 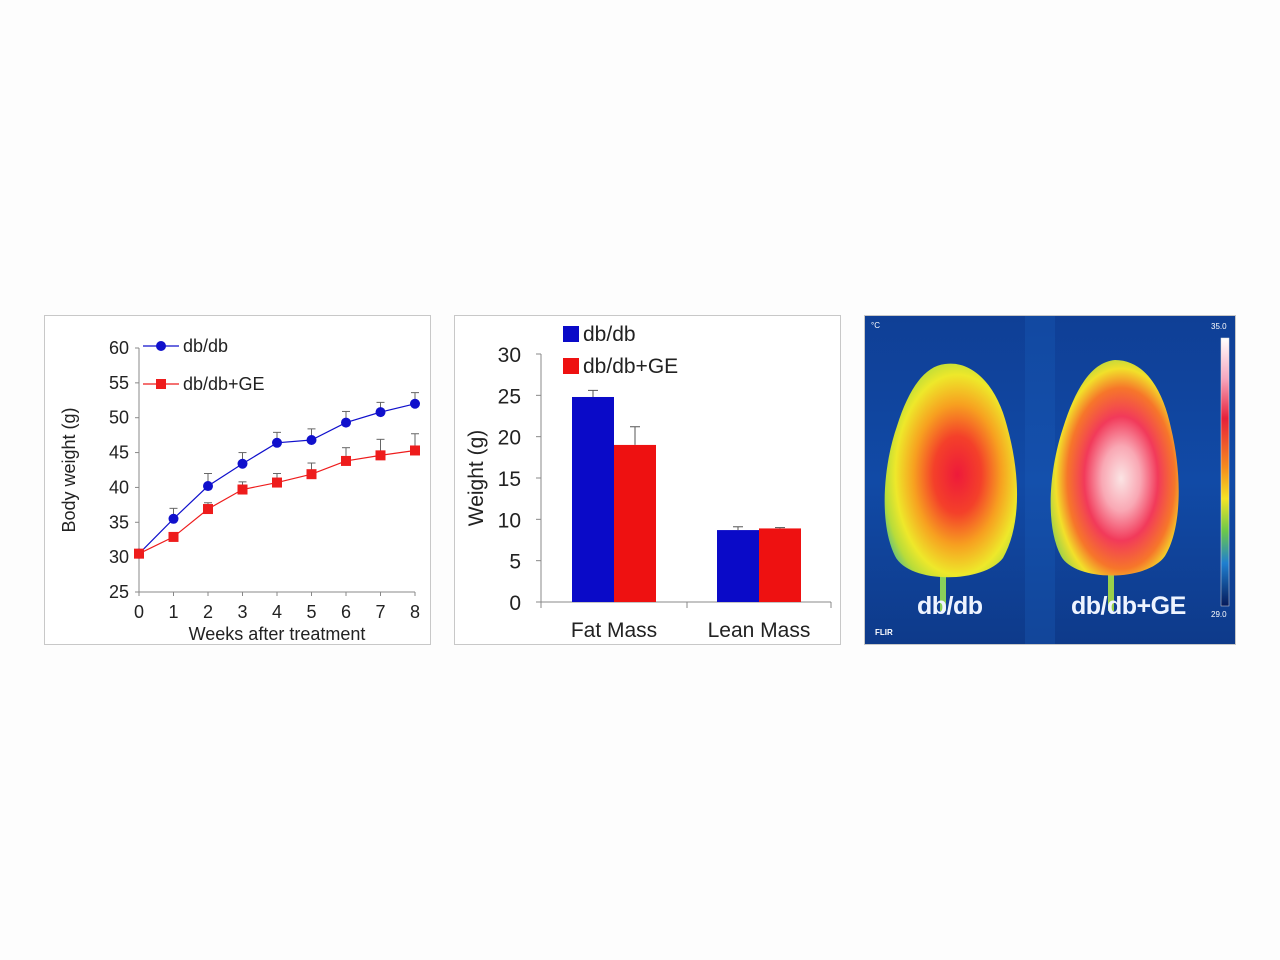 I want to click on mouse-right-thermal, so click(x=1114, y=468).